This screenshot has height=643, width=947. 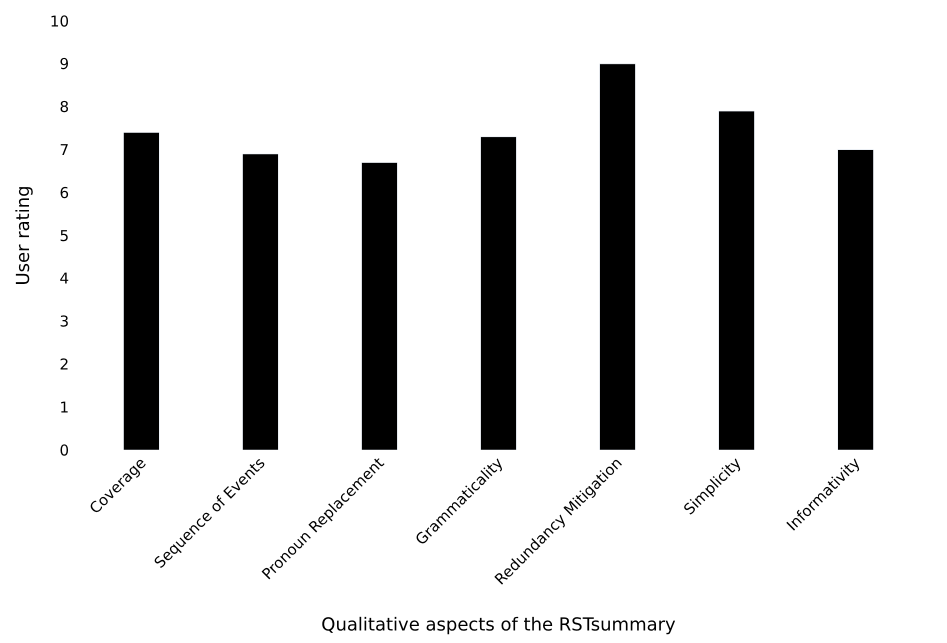 I want to click on y-tick-label: 4, so click(x=64, y=279).